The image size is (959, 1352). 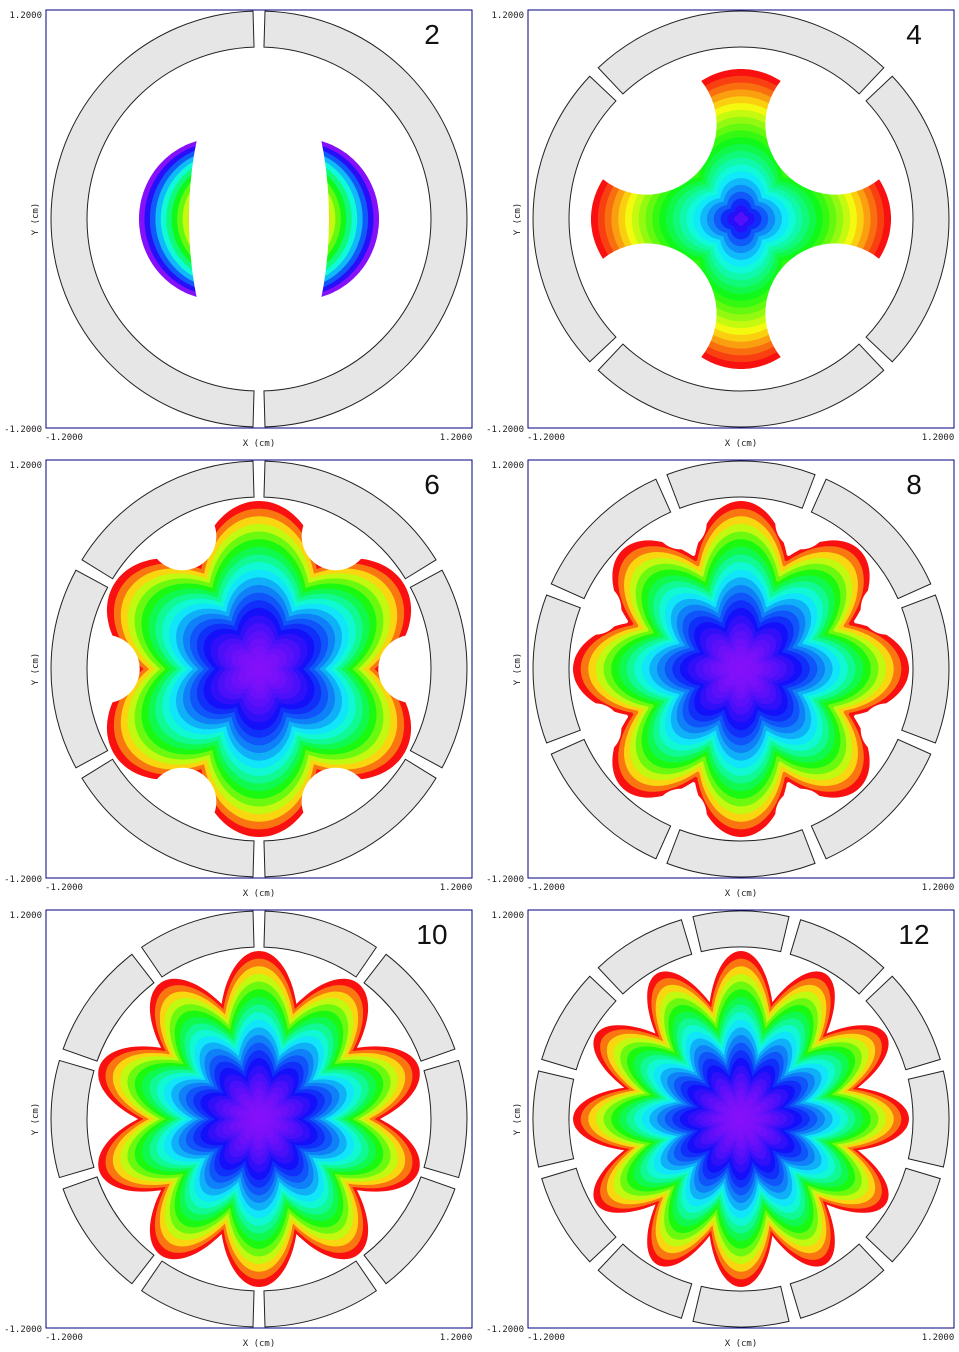 I want to click on pole-count-label: 12, so click(x=913, y=934).